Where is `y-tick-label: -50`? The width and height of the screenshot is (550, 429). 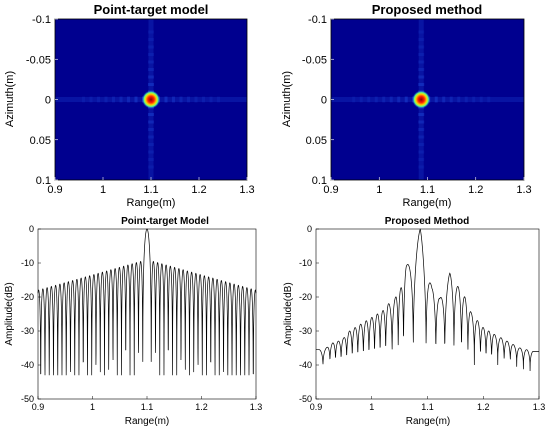 y-tick-label: -50 is located at coordinates (27, 399).